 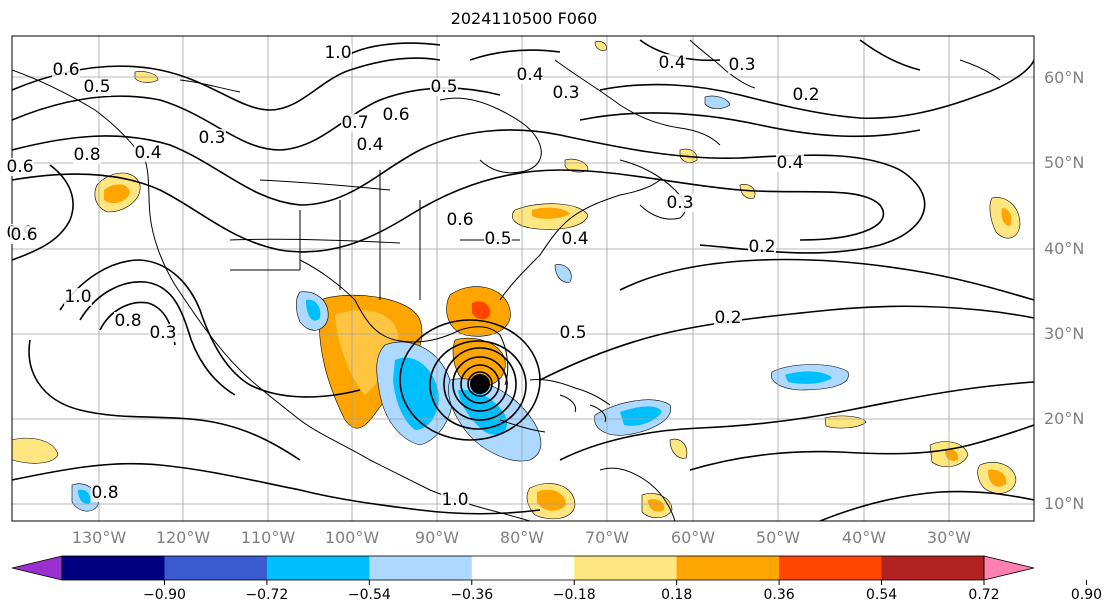 I want to click on lon-label-40w: 40°W, so click(x=864, y=537).